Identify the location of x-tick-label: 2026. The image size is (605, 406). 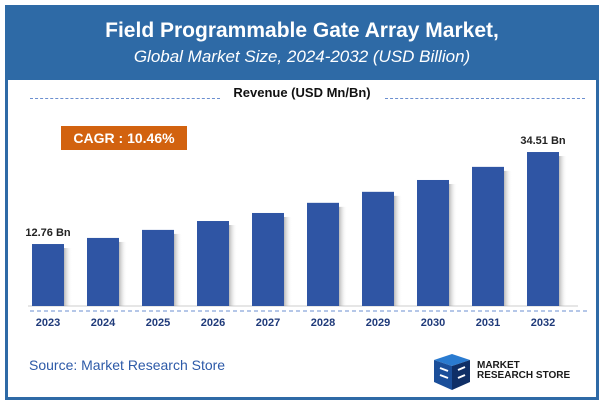
(213, 323).